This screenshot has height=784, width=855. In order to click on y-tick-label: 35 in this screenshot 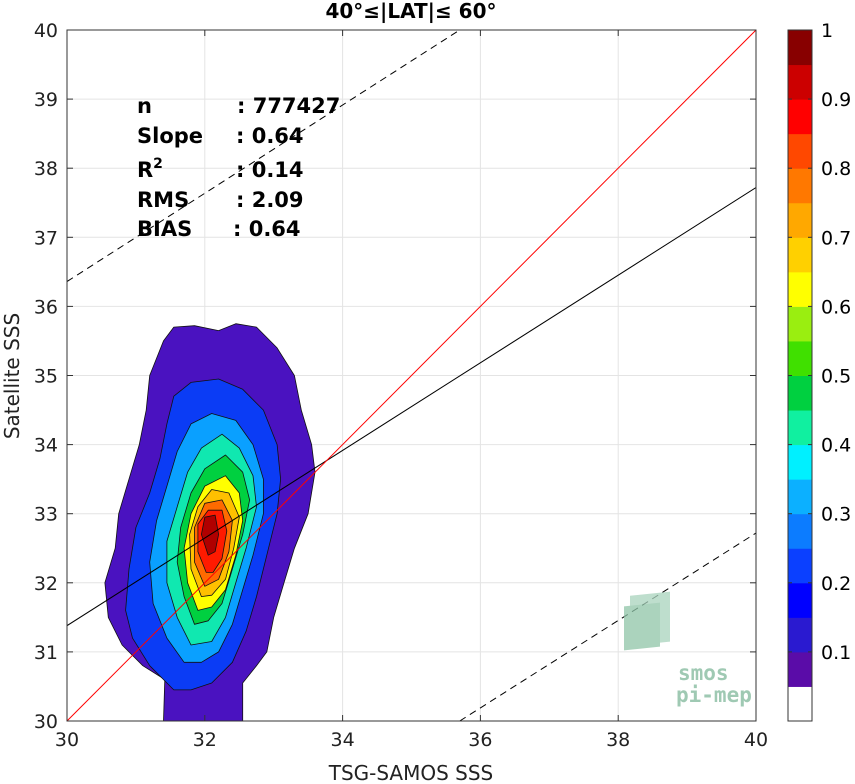, I will do `click(46, 377)`.